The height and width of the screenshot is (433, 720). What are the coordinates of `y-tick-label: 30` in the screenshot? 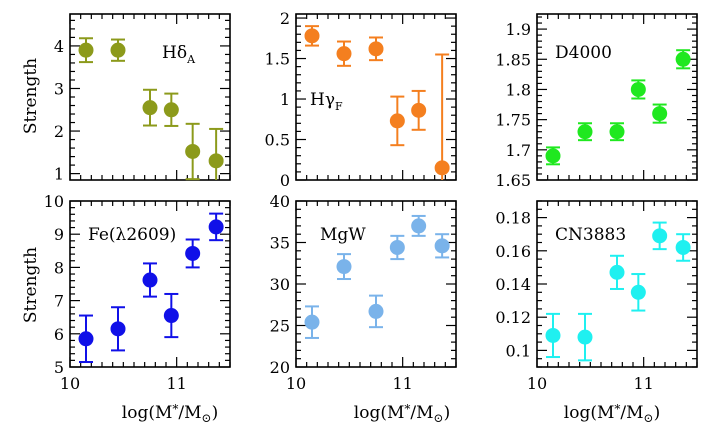 It's located at (280, 284).